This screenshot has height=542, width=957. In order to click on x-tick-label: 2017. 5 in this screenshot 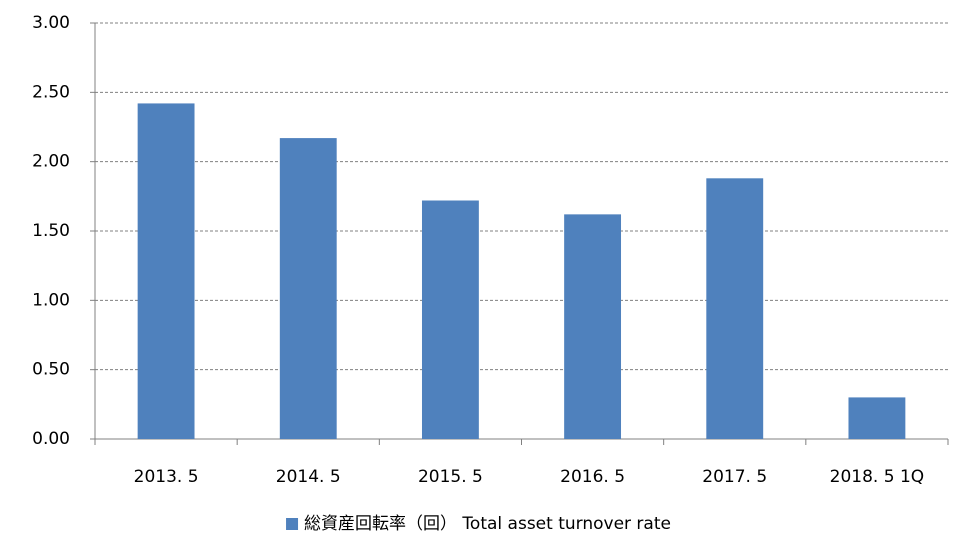, I will do `click(734, 477)`.